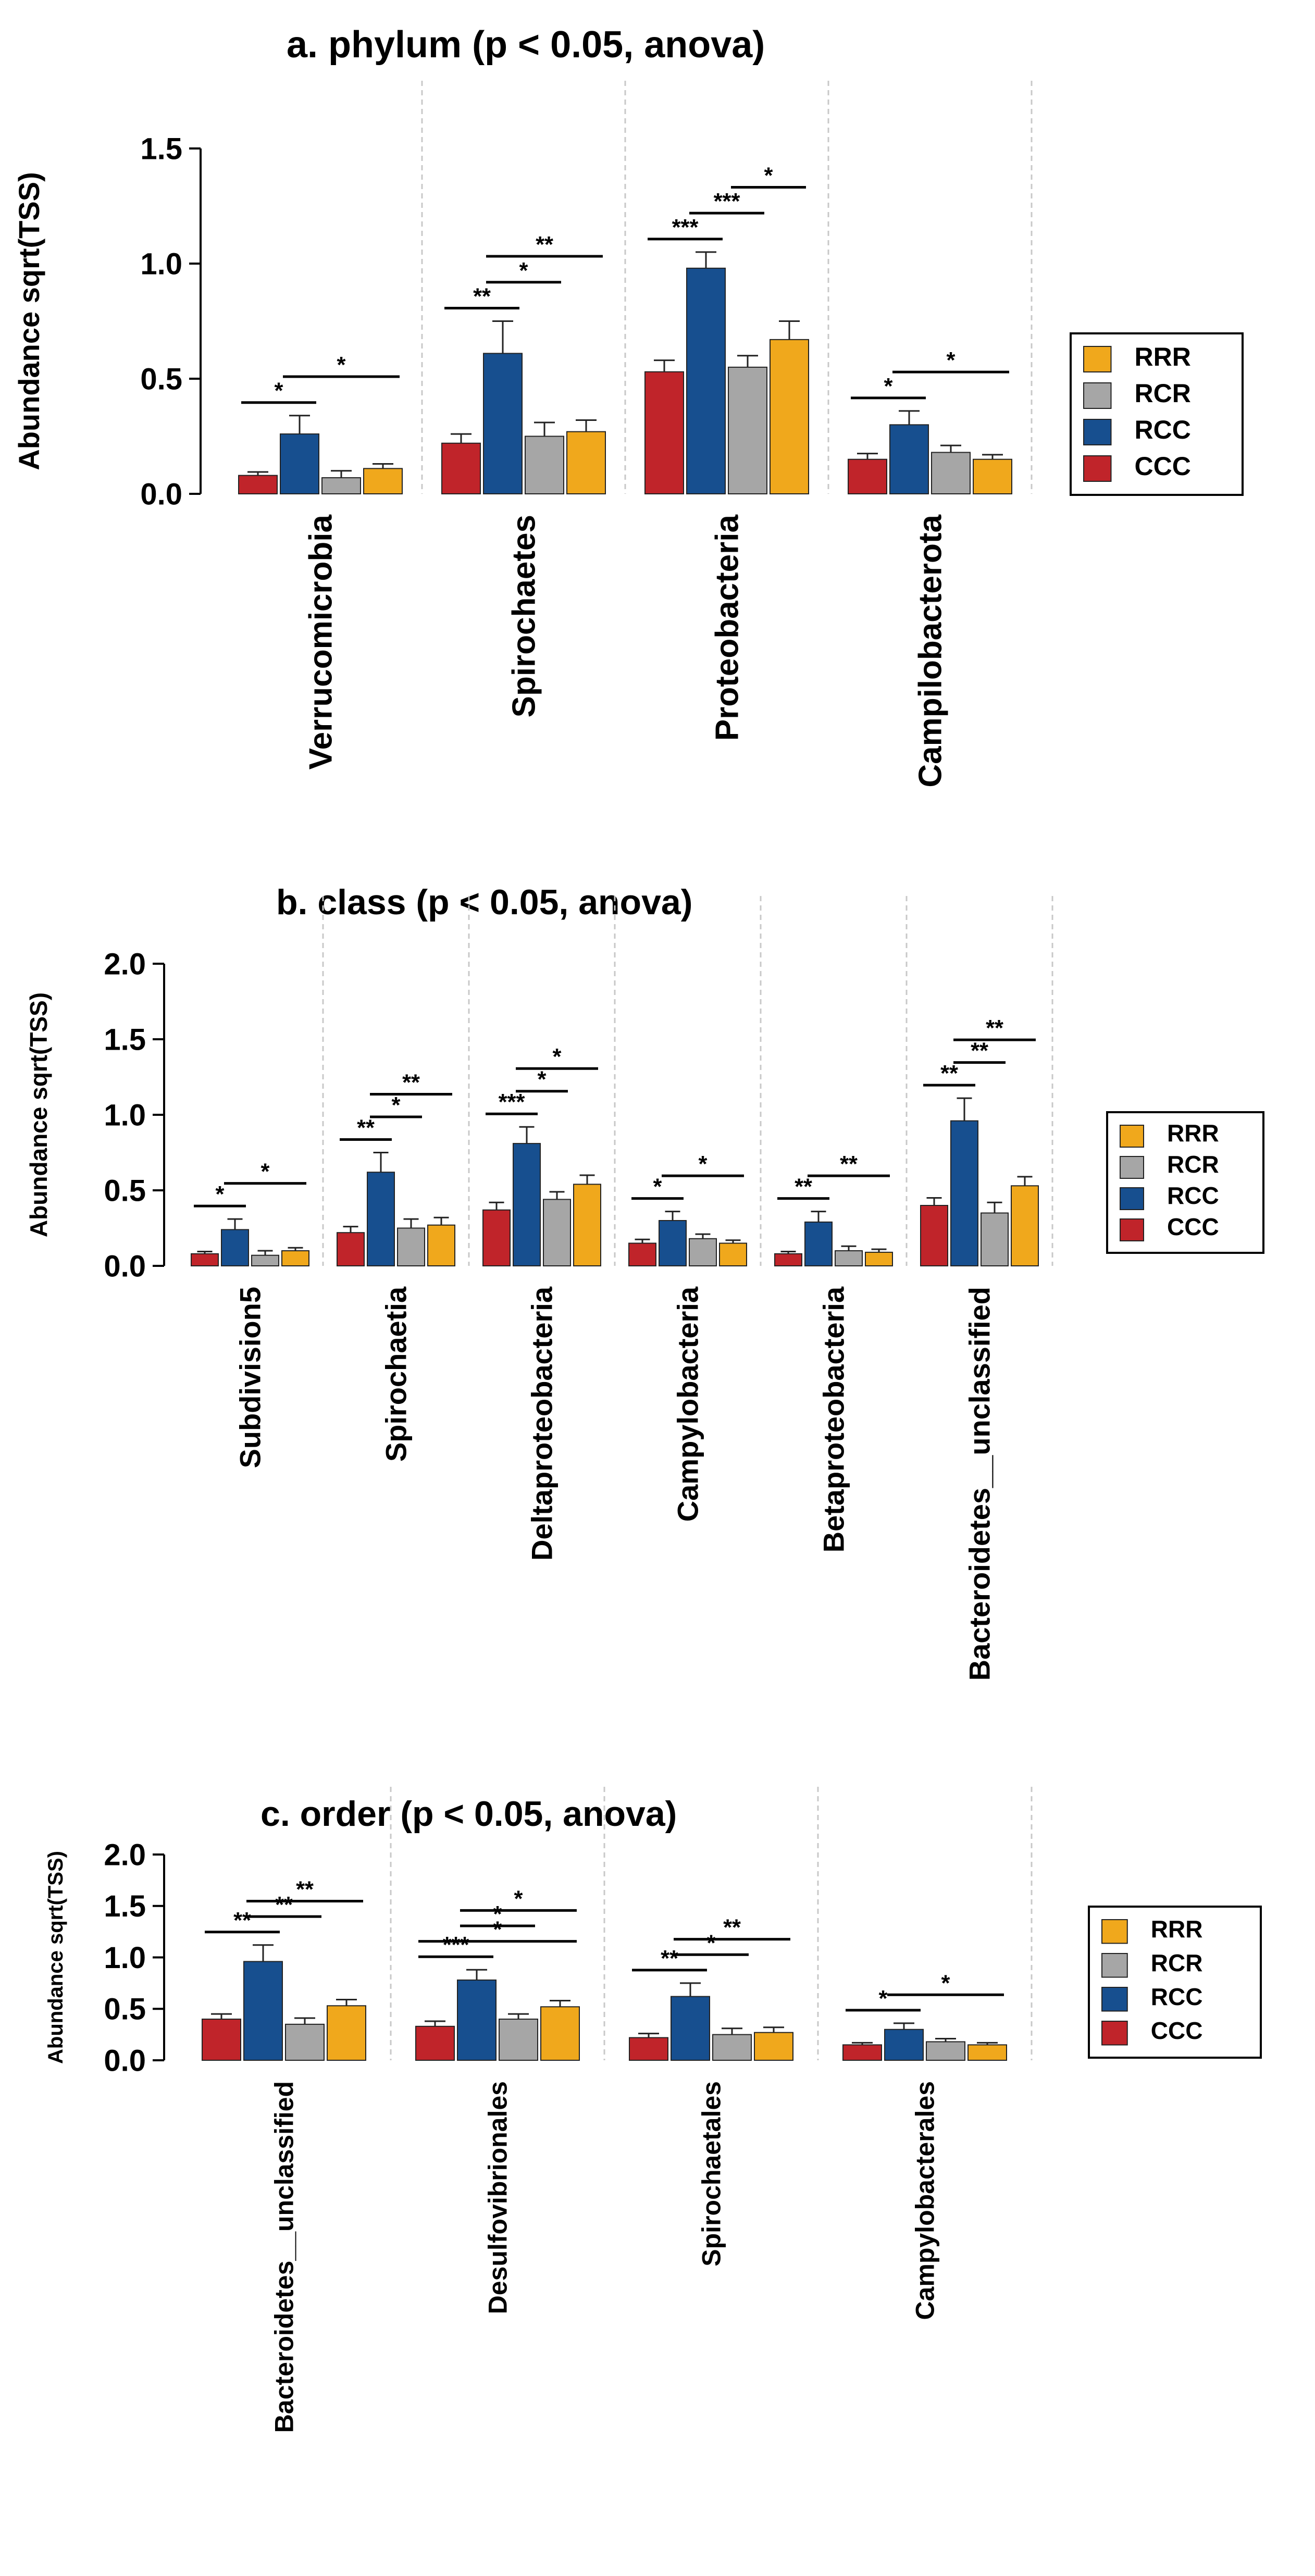 The width and height of the screenshot is (1315, 2576). What do you see at coordinates (125, 1855) in the screenshot?
I see `y-tick-label: 2.0` at bounding box center [125, 1855].